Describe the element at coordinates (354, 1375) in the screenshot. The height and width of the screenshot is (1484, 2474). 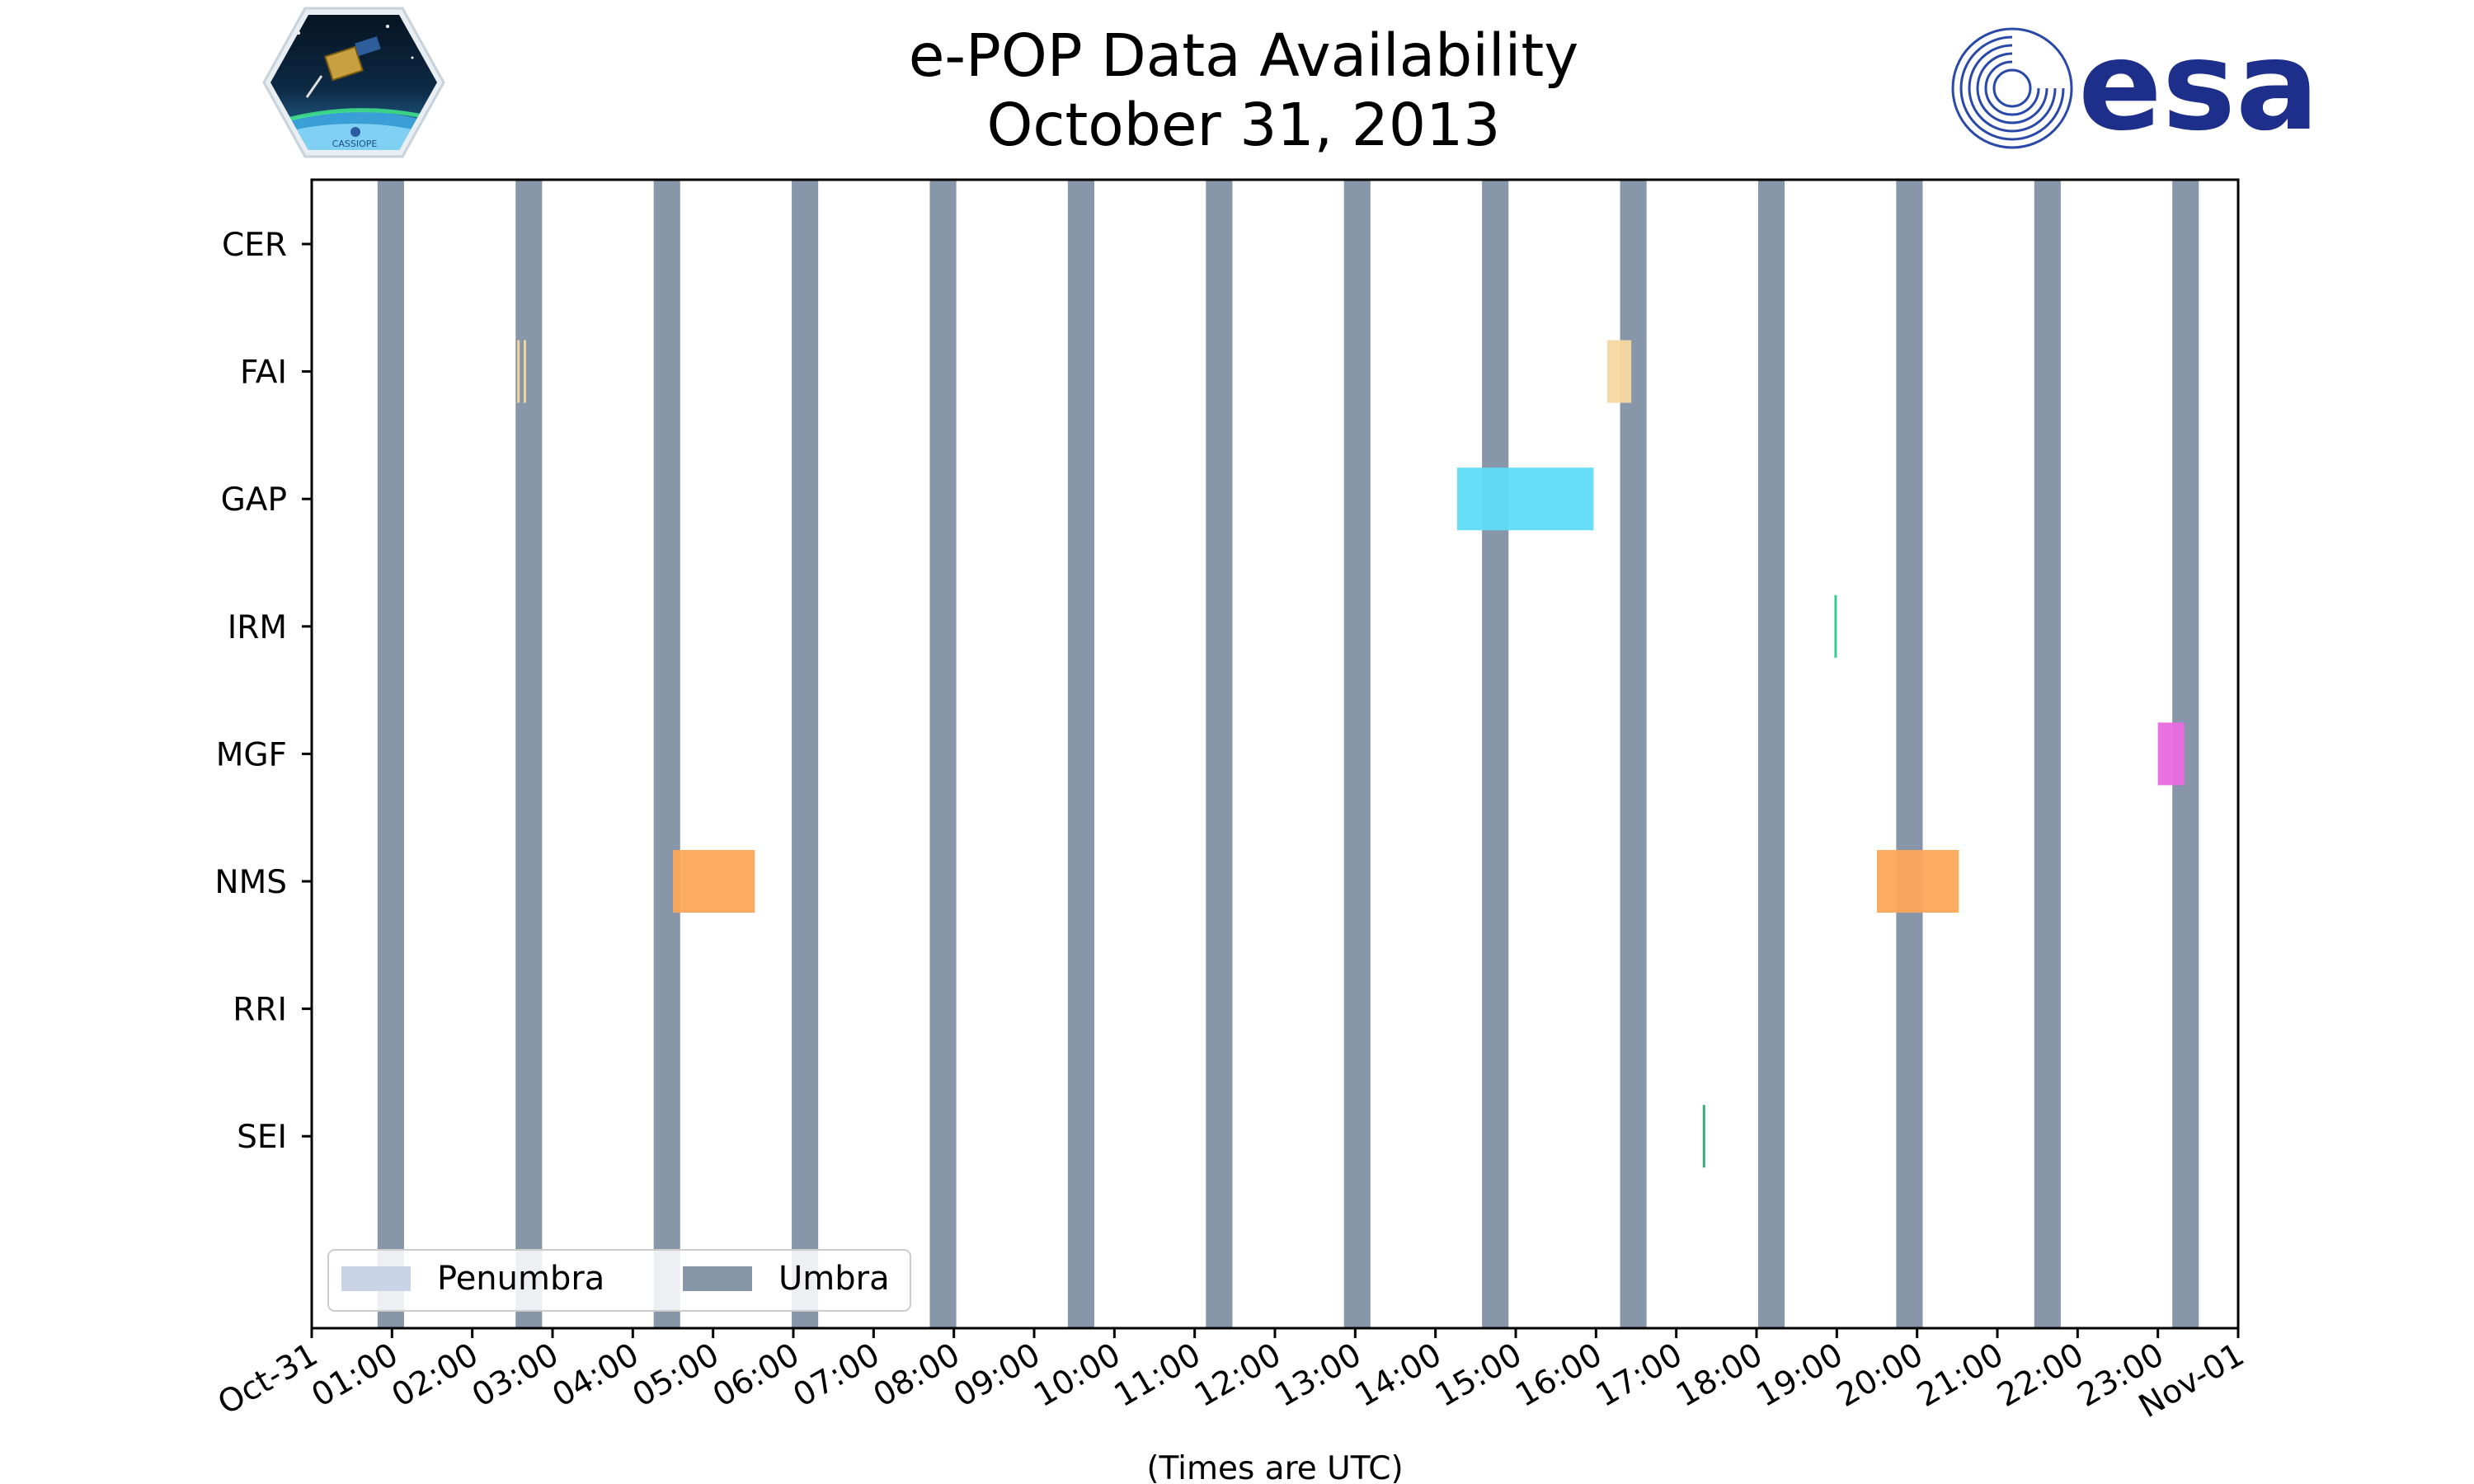
I see `x-tick-label: 01:00` at that location.